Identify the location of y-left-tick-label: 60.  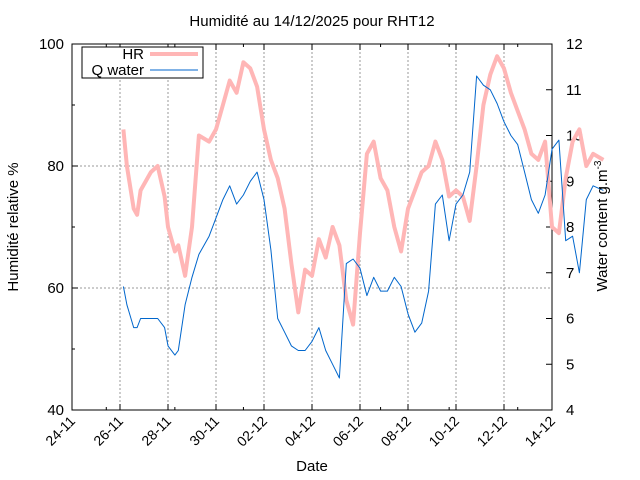
(55, 288).